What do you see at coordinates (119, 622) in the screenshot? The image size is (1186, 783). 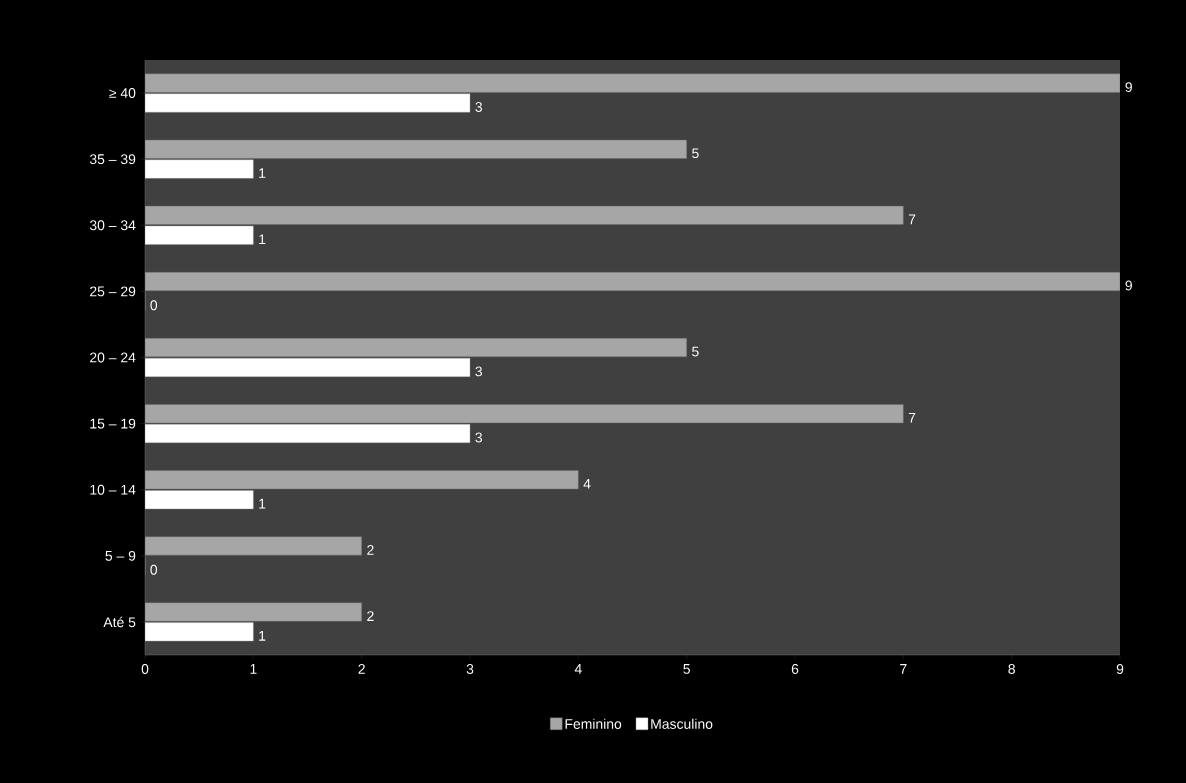 I see `y-tick-label: Até 5` at bounding box center [119, 622].